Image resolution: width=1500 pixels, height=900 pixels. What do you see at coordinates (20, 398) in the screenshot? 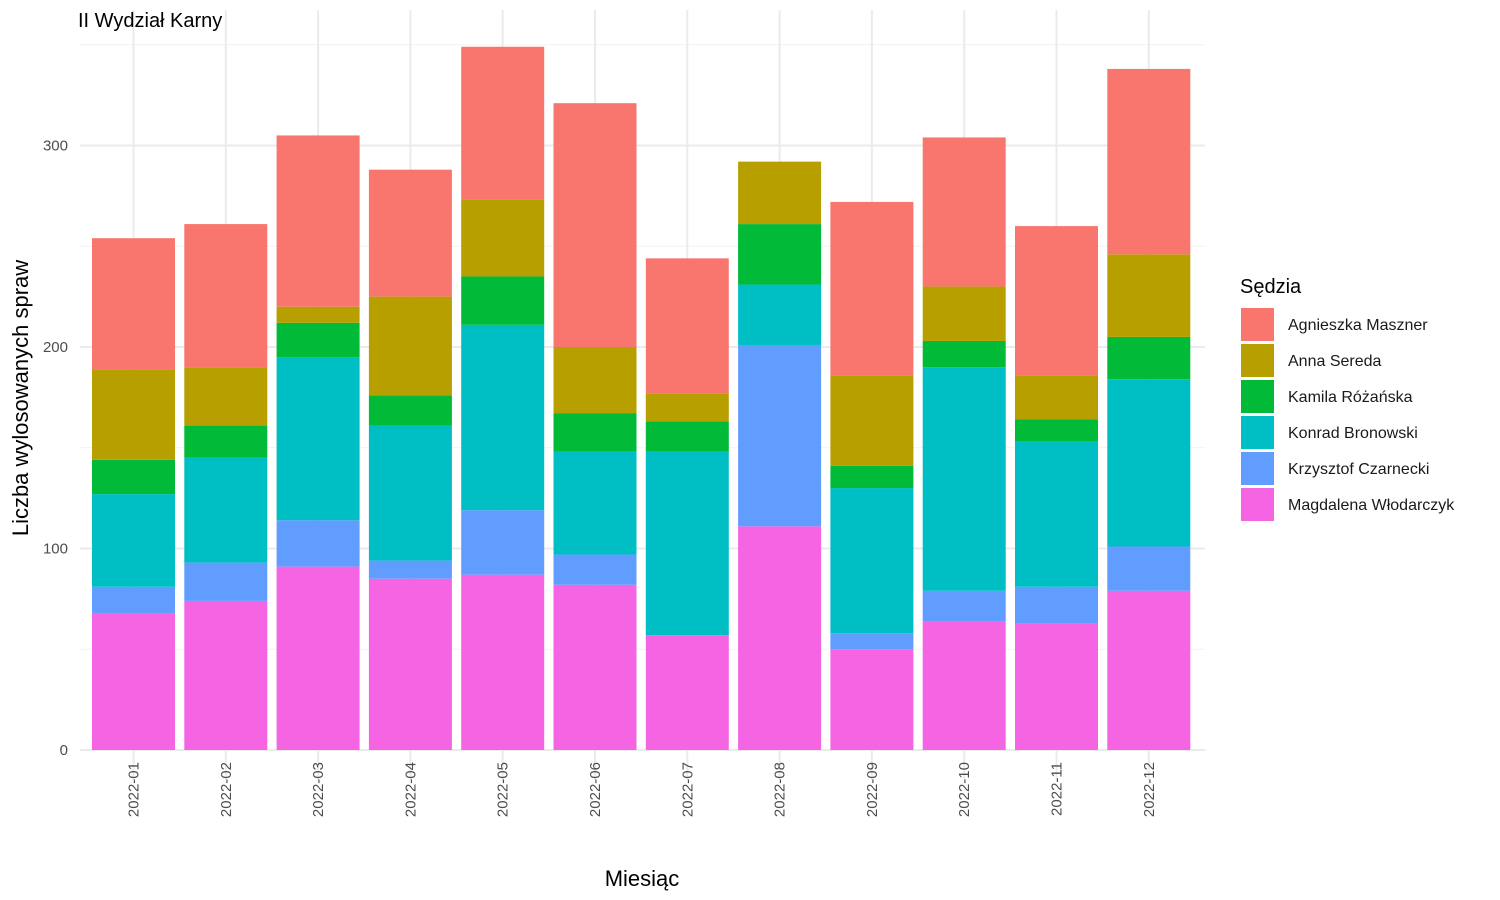
I see `y-axis-title: Liczba wylosowanych spraw` at bounding box center [20, 398].